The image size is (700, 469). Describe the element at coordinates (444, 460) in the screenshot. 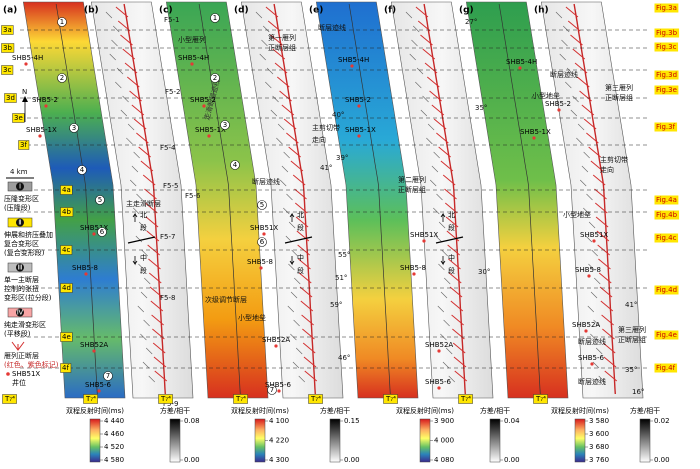

I see `colorbar-tick-label: 4 080` at that location.